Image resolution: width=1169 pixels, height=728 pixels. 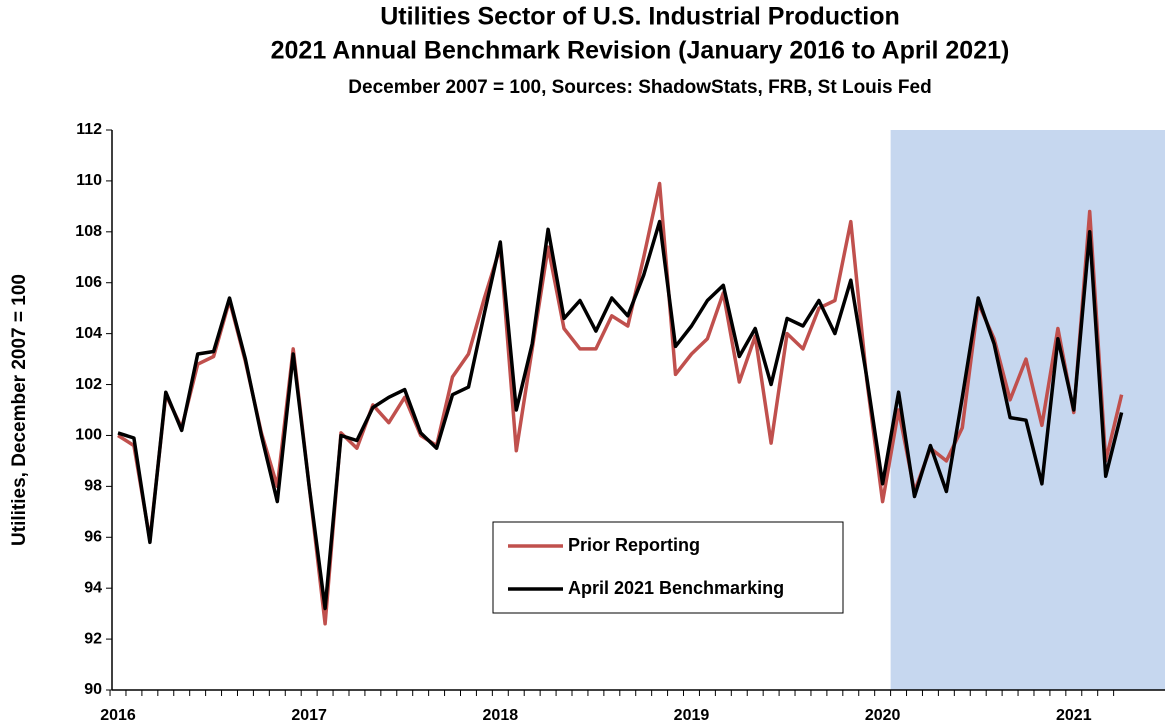 I want to click on x-tick-label: 2021, so click(x=1074, y=715).